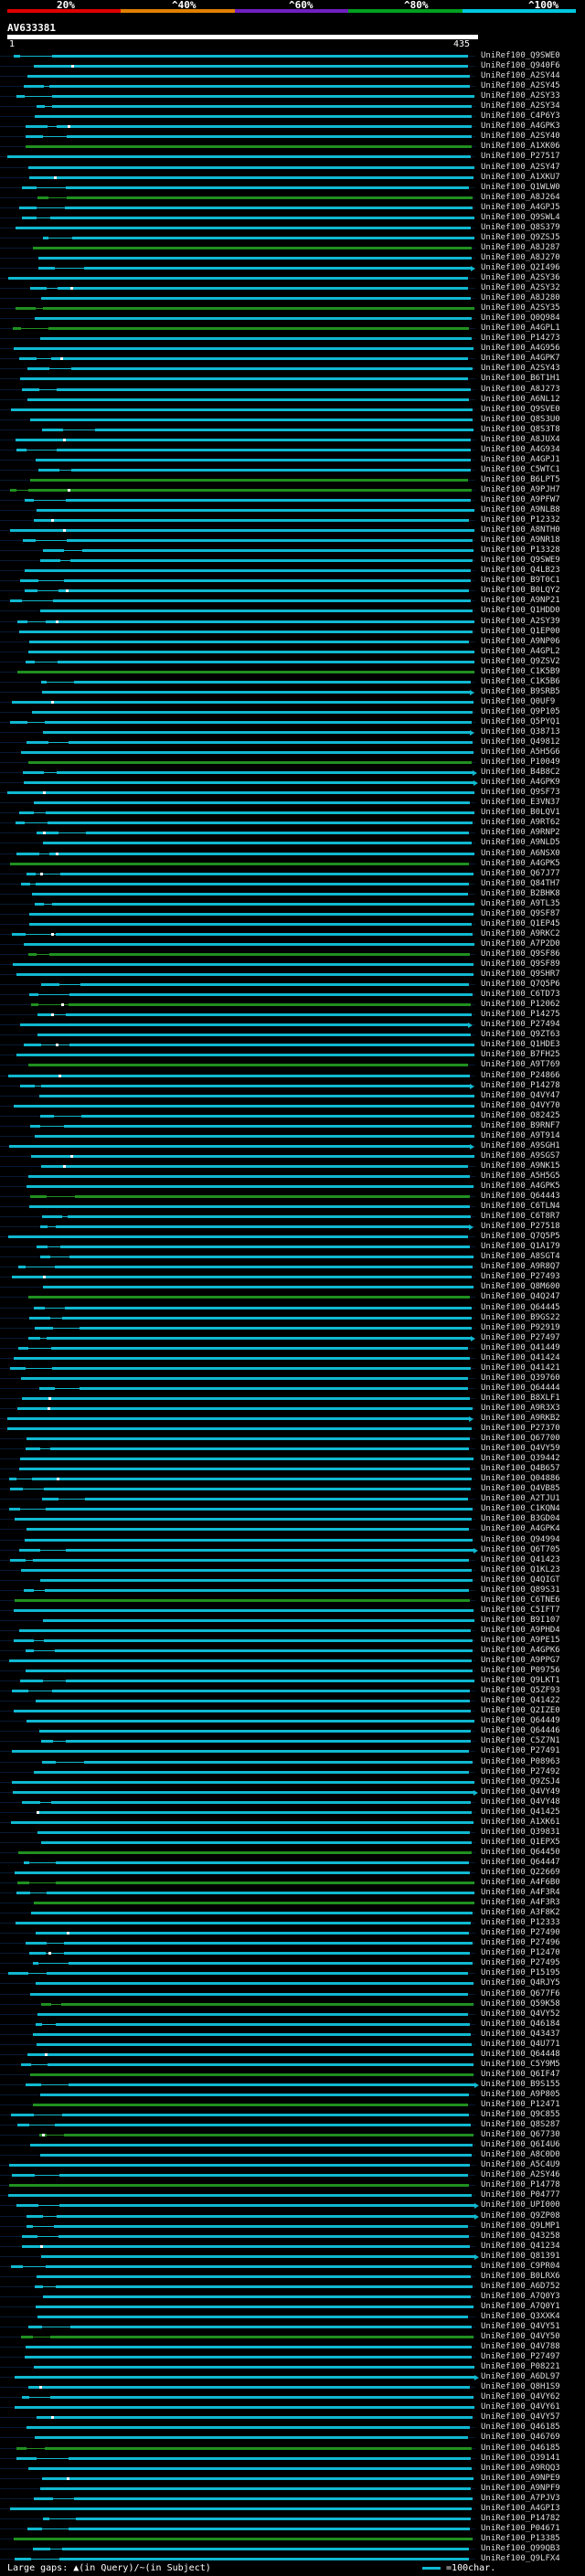  What do you see at coordinates (293, 1892) in the screenshot?
I see `hit-row: UniRef100_A4F3R4` at bounding box center [293, 1892].